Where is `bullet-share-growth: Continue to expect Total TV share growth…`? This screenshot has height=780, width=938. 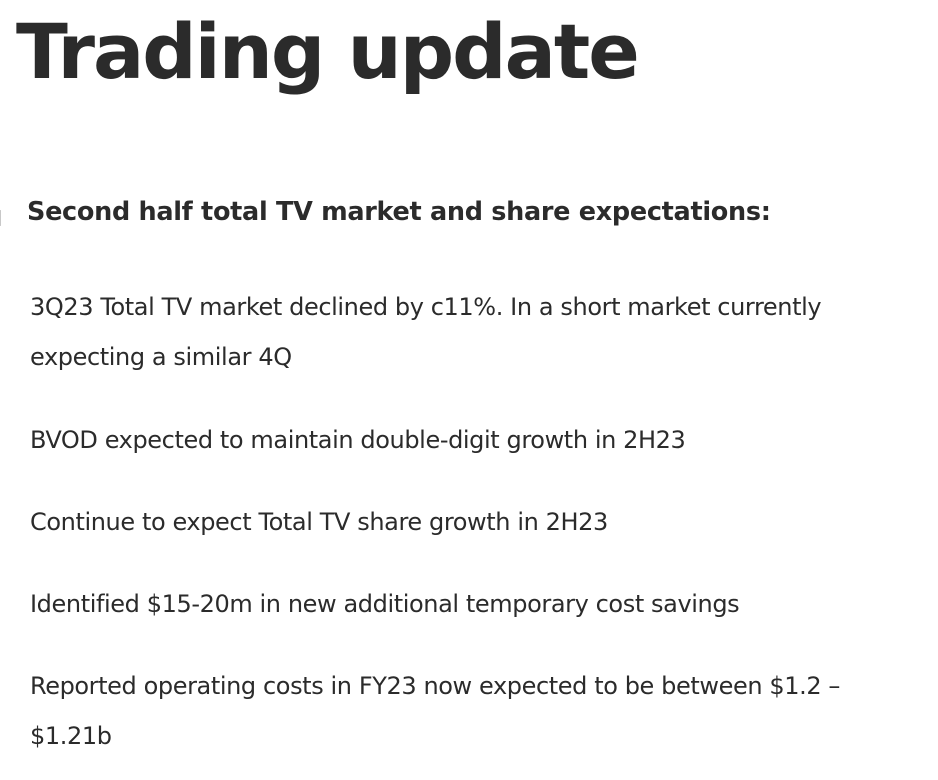 bullet-share-growth: Continue to expect Total TV share growth… is located at coordinates (319, 522).